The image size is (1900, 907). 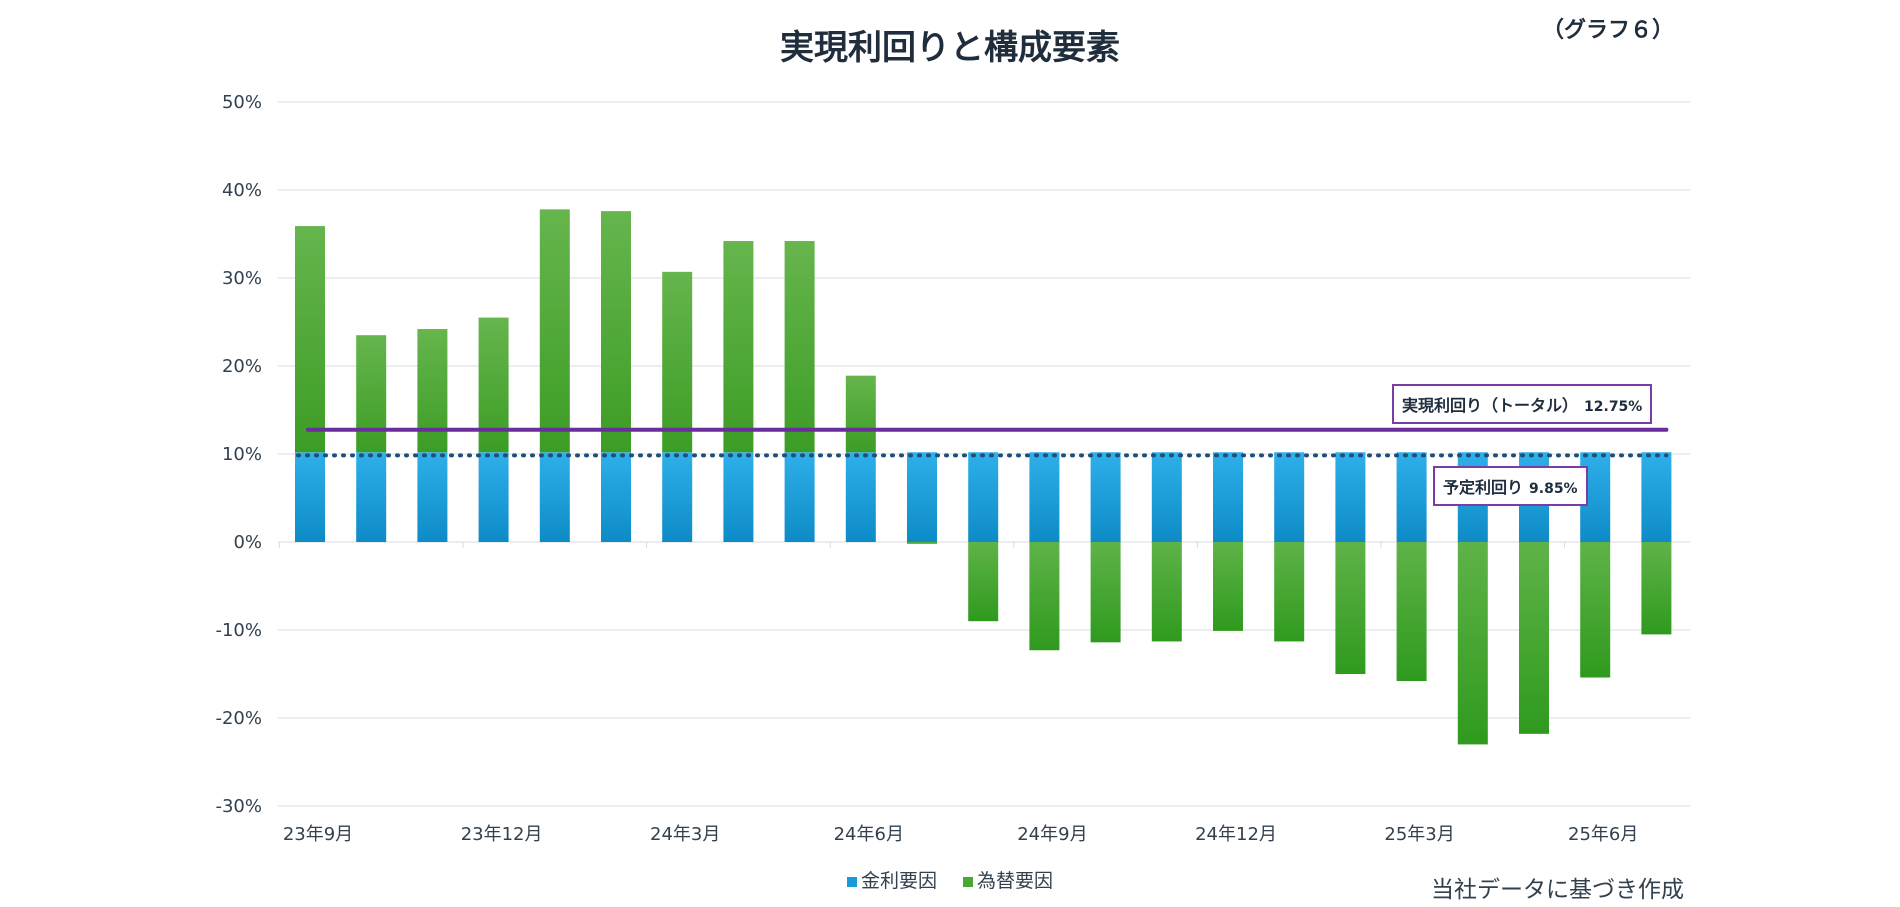 What do you see at coordinates (1613, 407) in the screenshot?
I see `total-yield-value: 12.75%` at bounding box center [1613, 407].